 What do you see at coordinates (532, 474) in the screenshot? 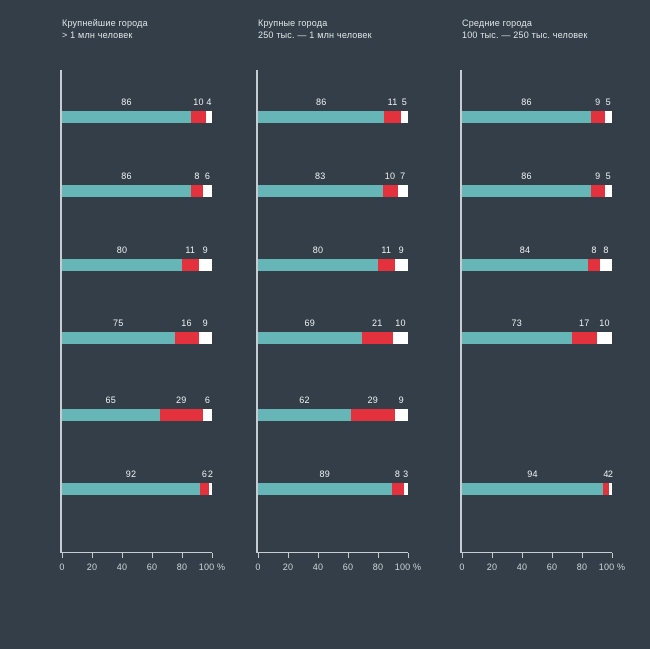
I see `bar-value-label: 94` at bounding box center [532, 474].